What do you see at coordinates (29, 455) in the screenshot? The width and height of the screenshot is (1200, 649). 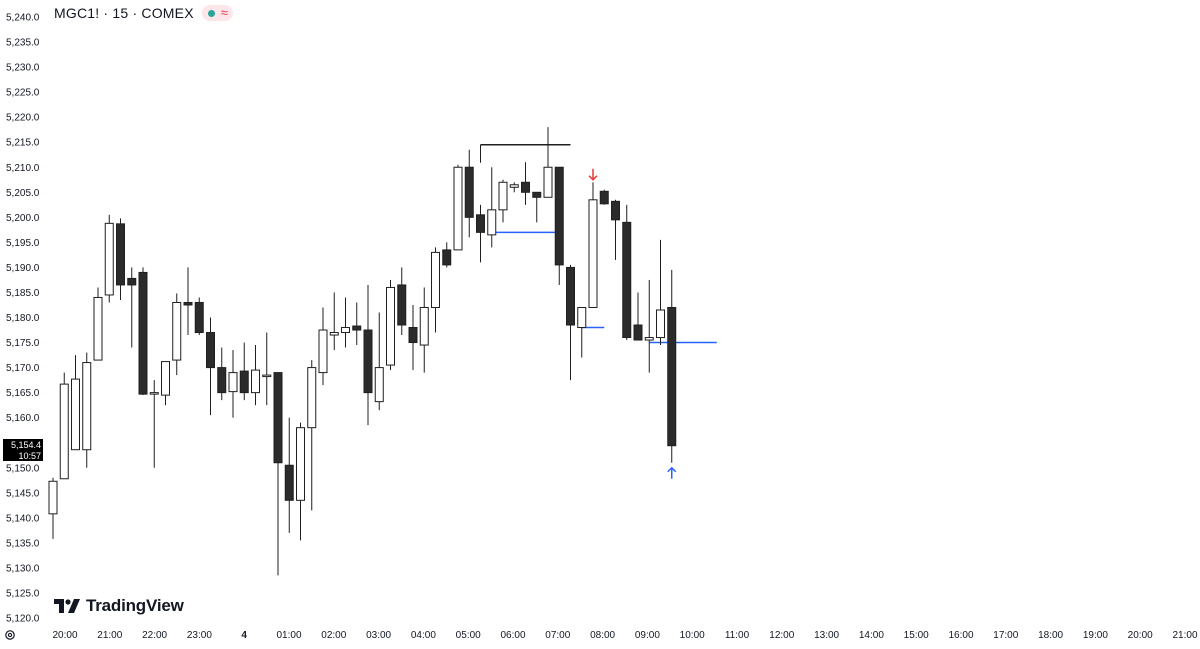 I see `bar-countdown: 10:57` at bounding box center [29, 455].